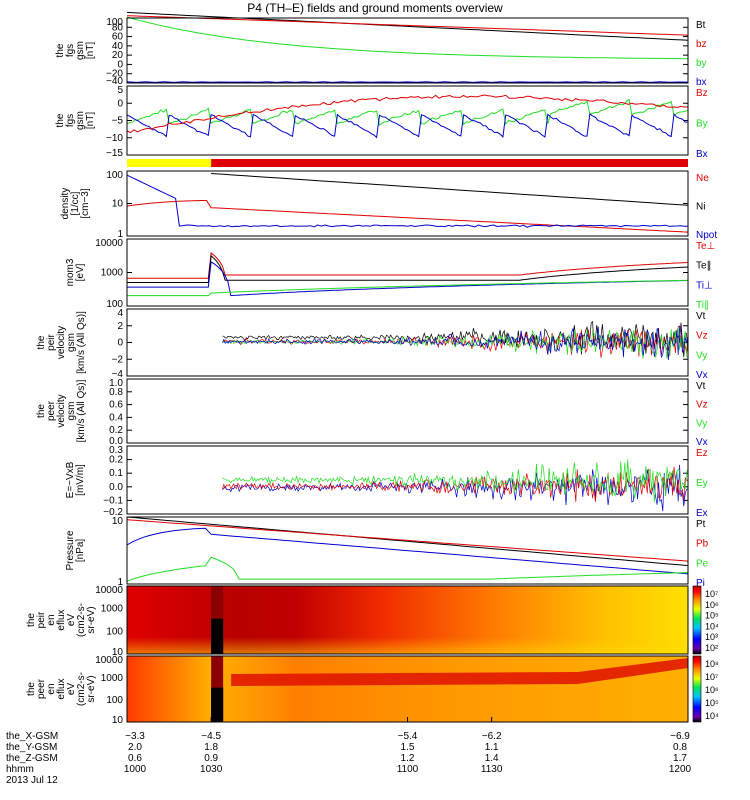 Image resolution: width=750 pixels, height=800 pixels. What do you see at coordinates (702, 178) in the screenshot?
I see `legend-Ne: Ne` at bounding box center [702, 178].